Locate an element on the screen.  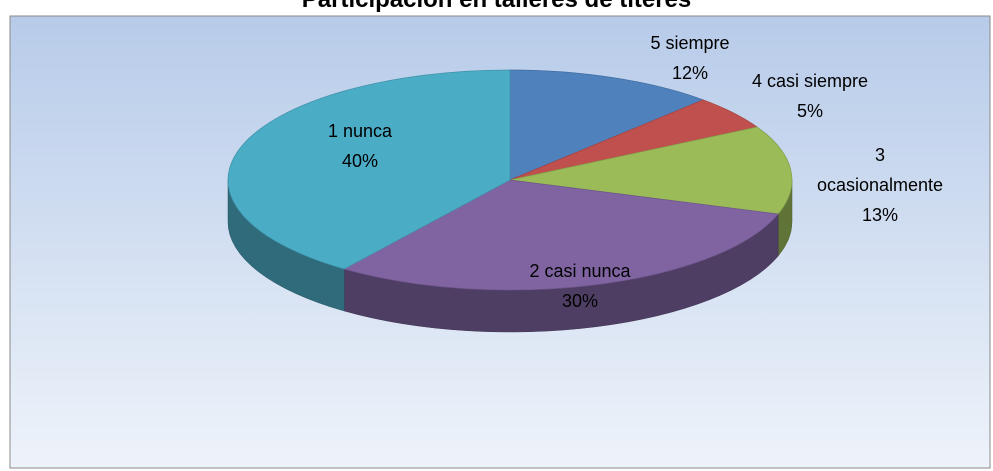
value-label: 12% is located at coordinates (690, 73).